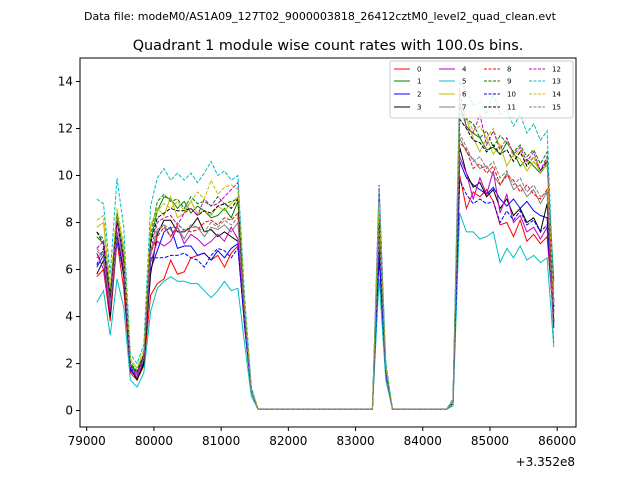 Image resolution: width=640 pixels, height=480 pixels. I want to click on legend-label-9: 9, so click(509, 82).